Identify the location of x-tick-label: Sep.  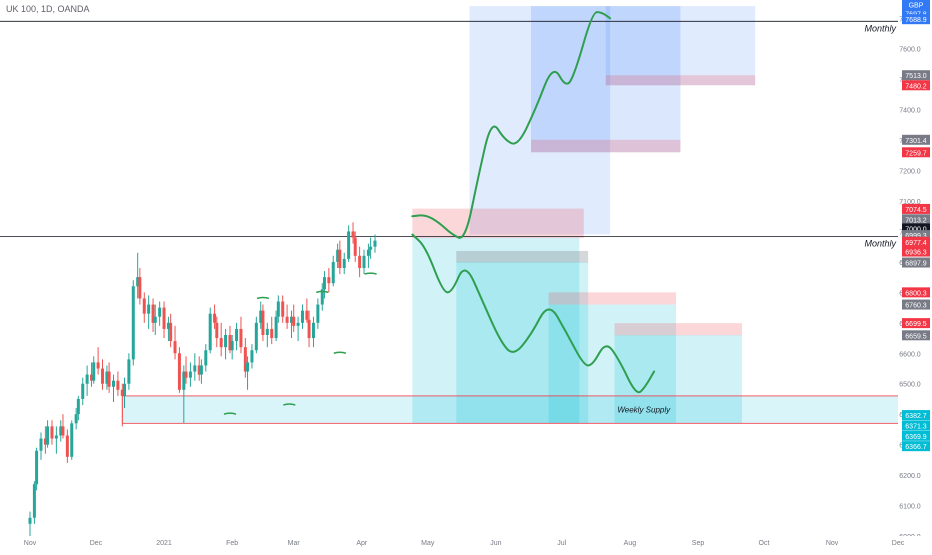
(698, 543).